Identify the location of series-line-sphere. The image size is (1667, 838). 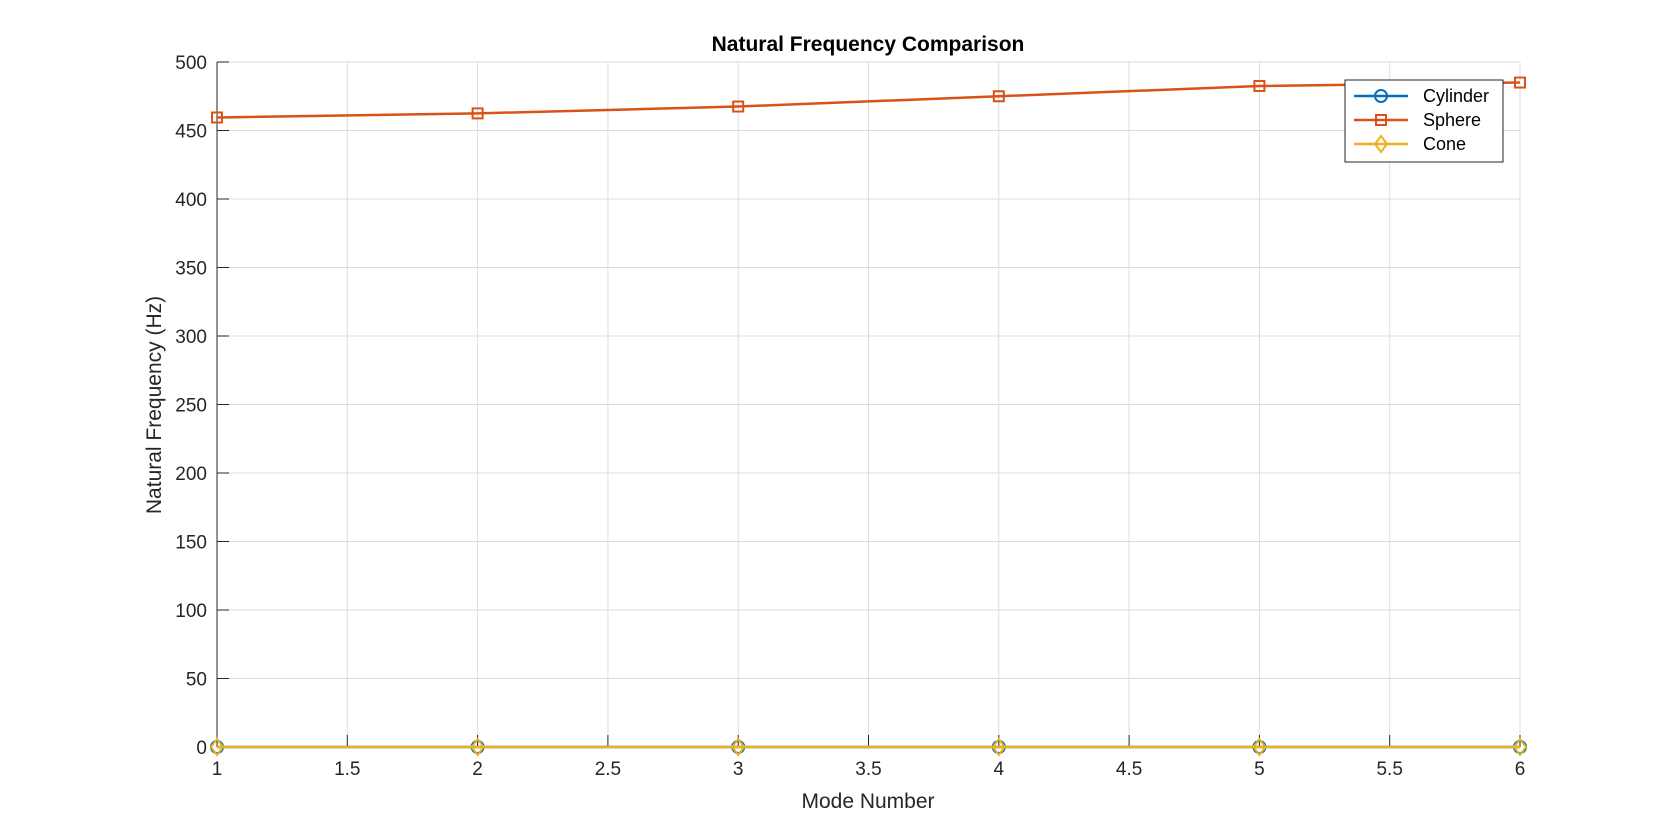
(868, 100).